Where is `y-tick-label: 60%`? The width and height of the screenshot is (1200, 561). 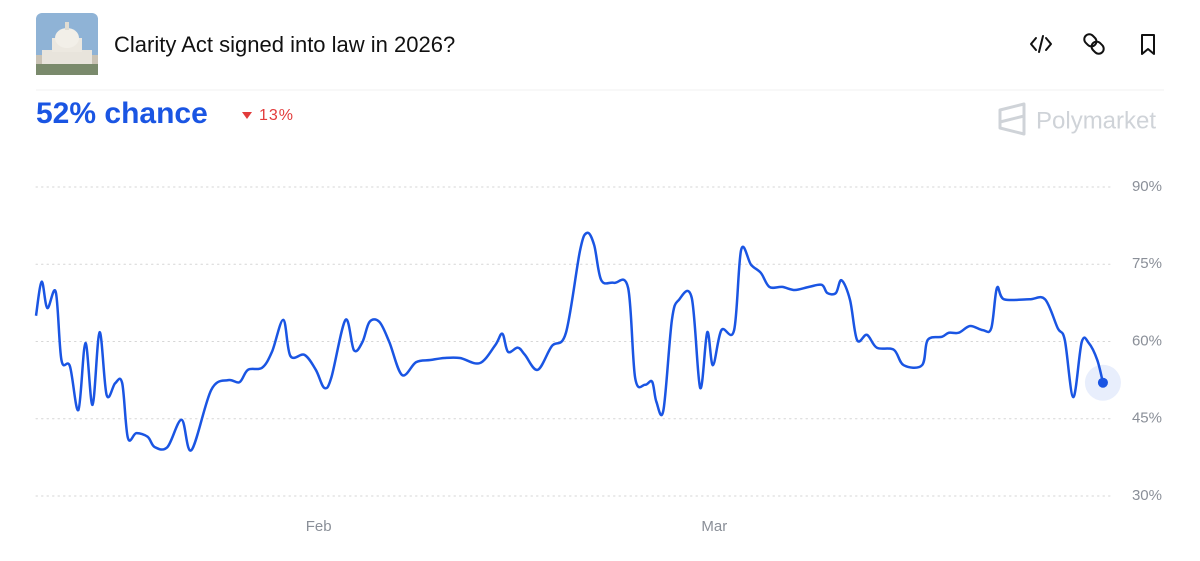 y-tick-label: 60% is located at coordinates (1147, 340).